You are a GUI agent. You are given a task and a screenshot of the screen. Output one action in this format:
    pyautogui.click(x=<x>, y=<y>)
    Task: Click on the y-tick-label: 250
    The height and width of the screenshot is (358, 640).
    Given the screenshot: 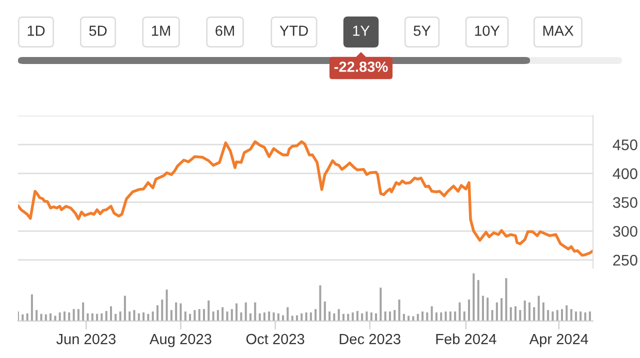 What is the action you would take?
    pyautogui.click(x=625, y=260)
    